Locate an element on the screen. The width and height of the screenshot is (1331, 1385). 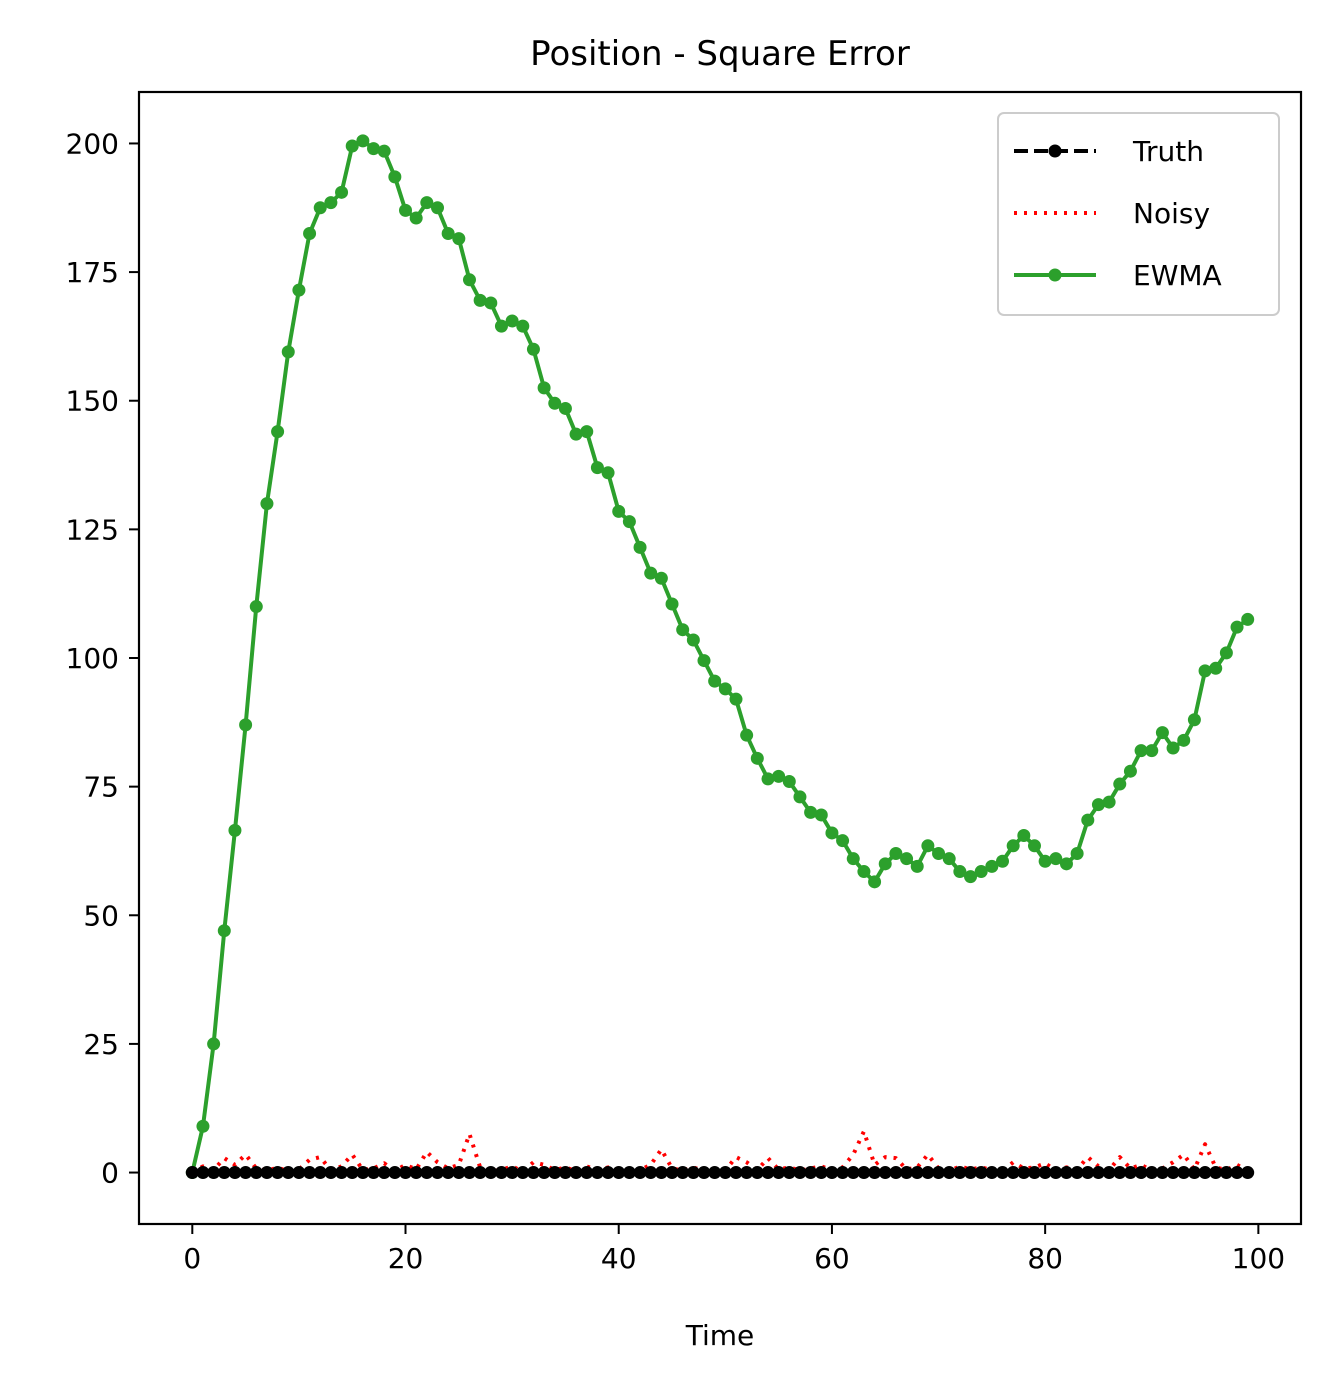
x-axis-label: Time is located at coordinates (720, 1335).